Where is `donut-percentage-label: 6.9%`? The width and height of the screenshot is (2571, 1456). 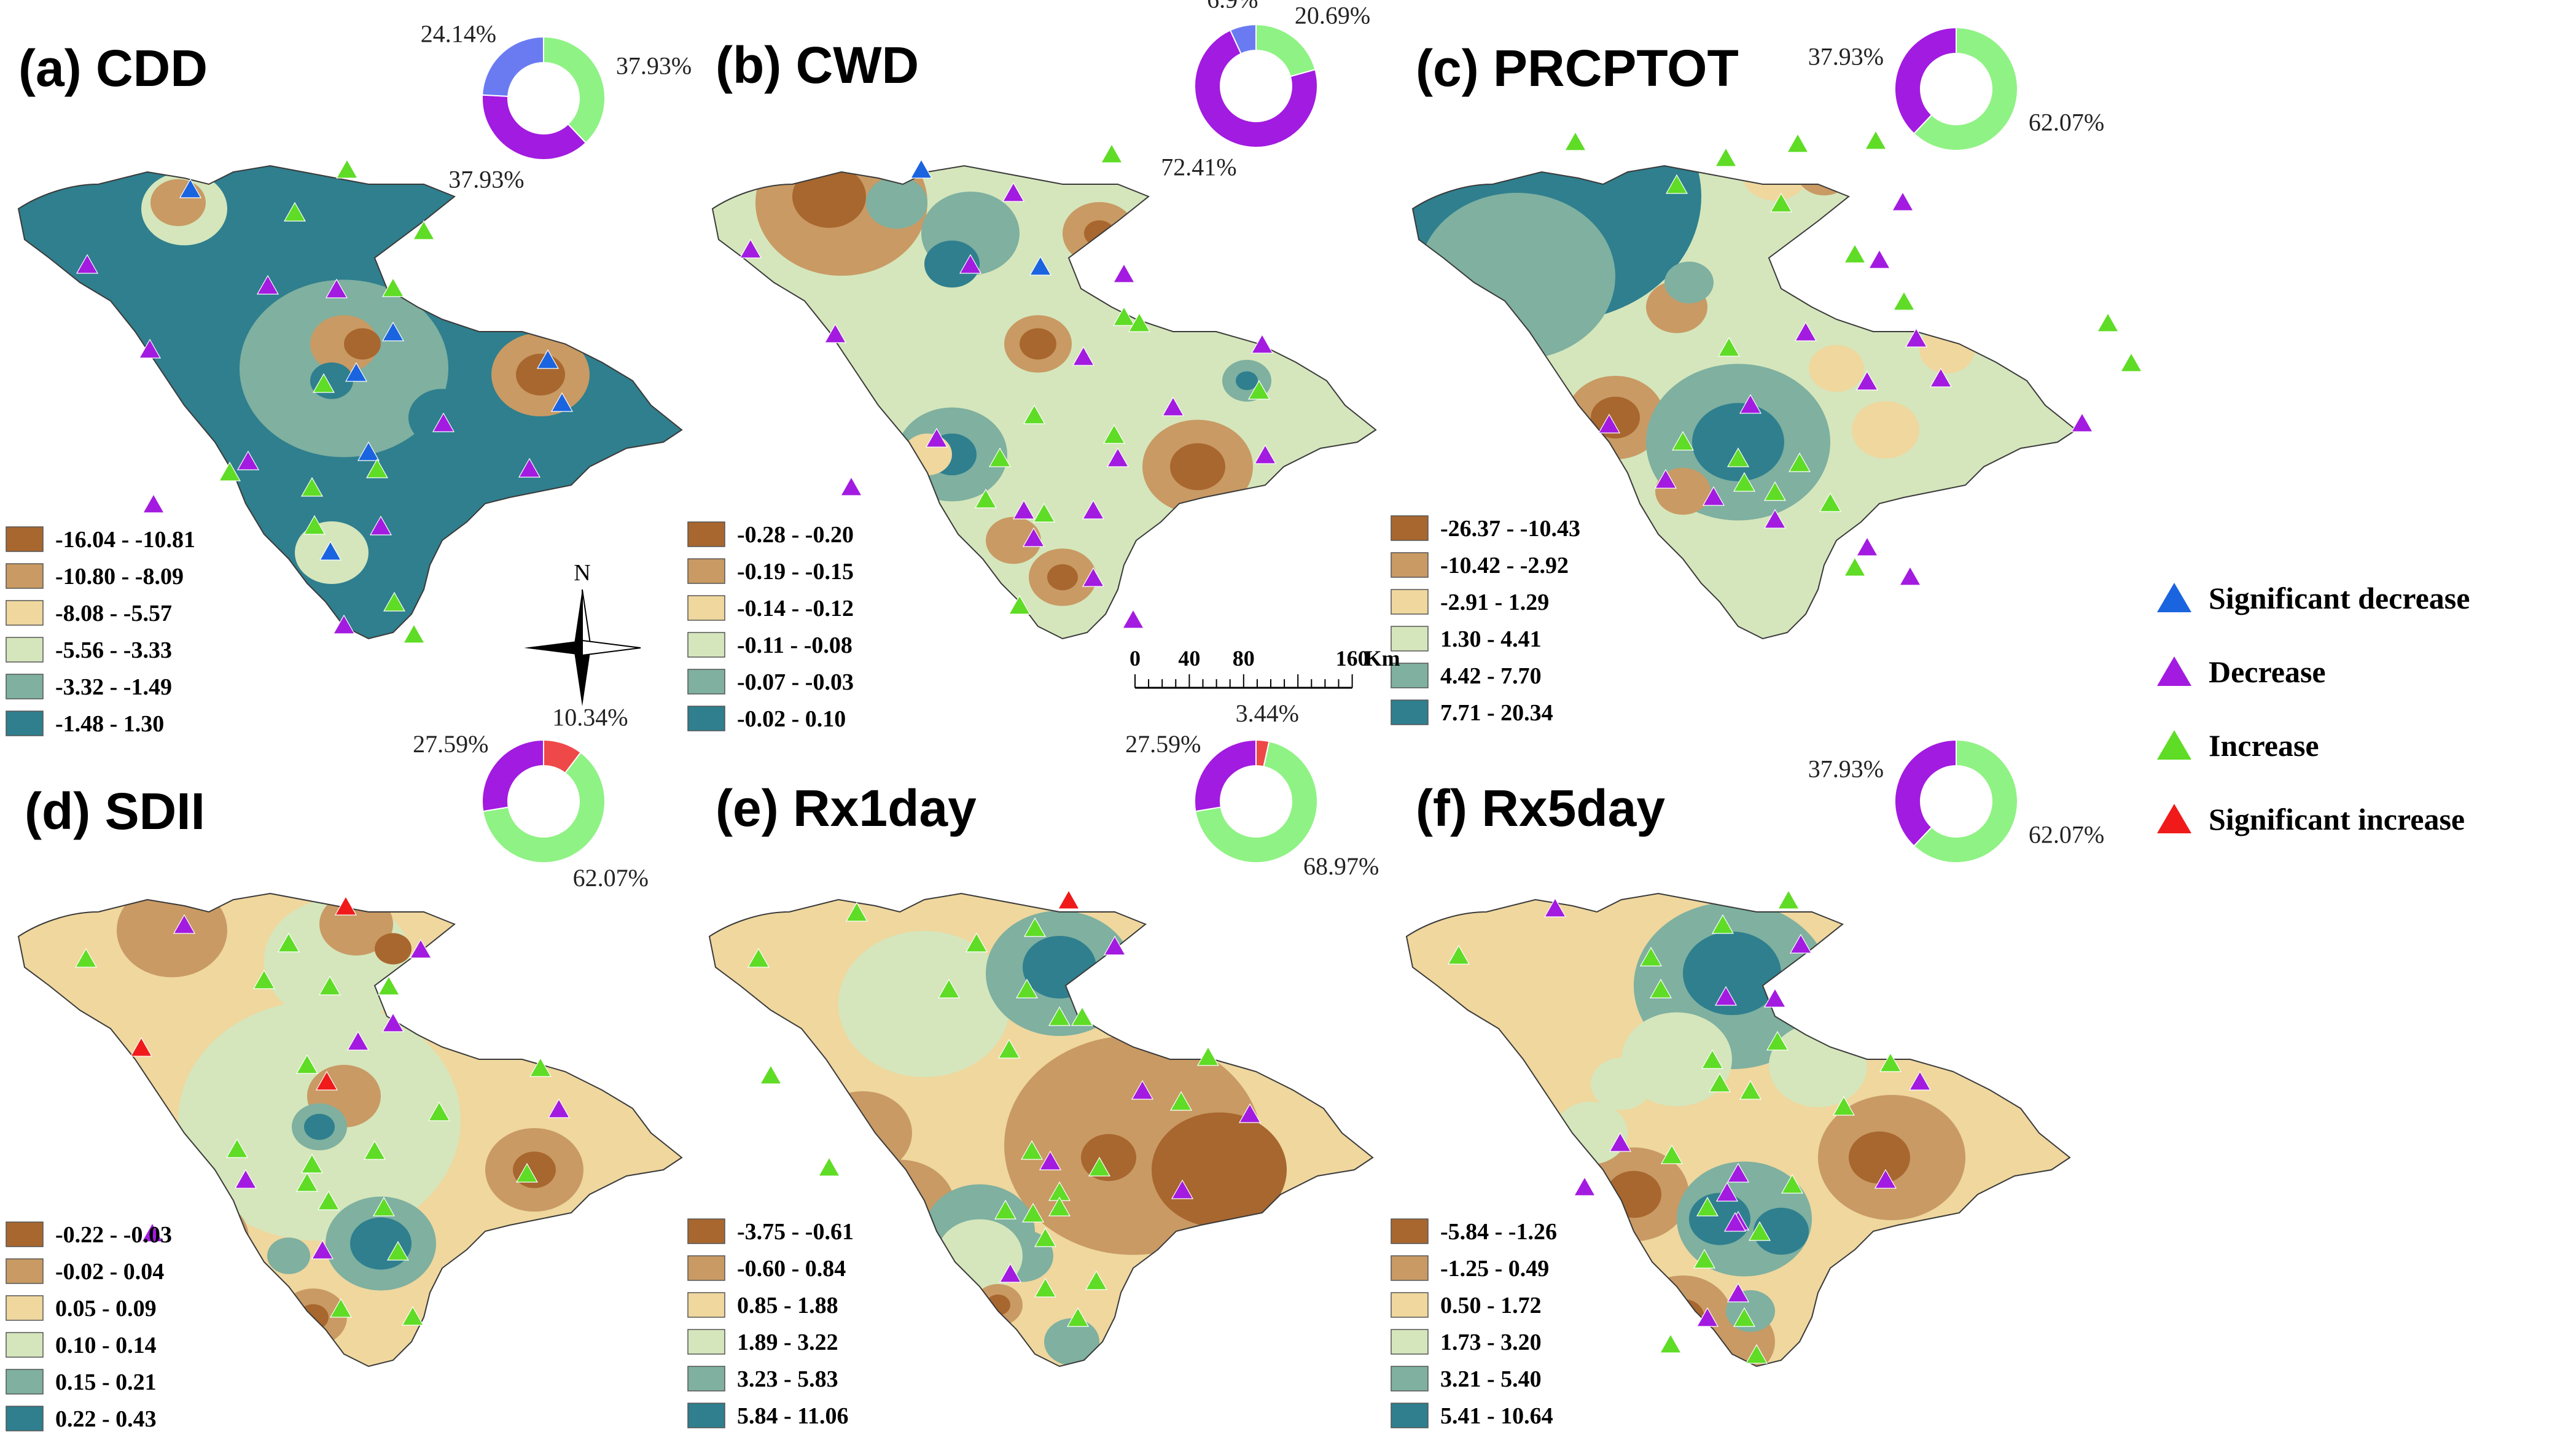 donut-percentage-label: 6.9% is located at coordinates (1232, 6).